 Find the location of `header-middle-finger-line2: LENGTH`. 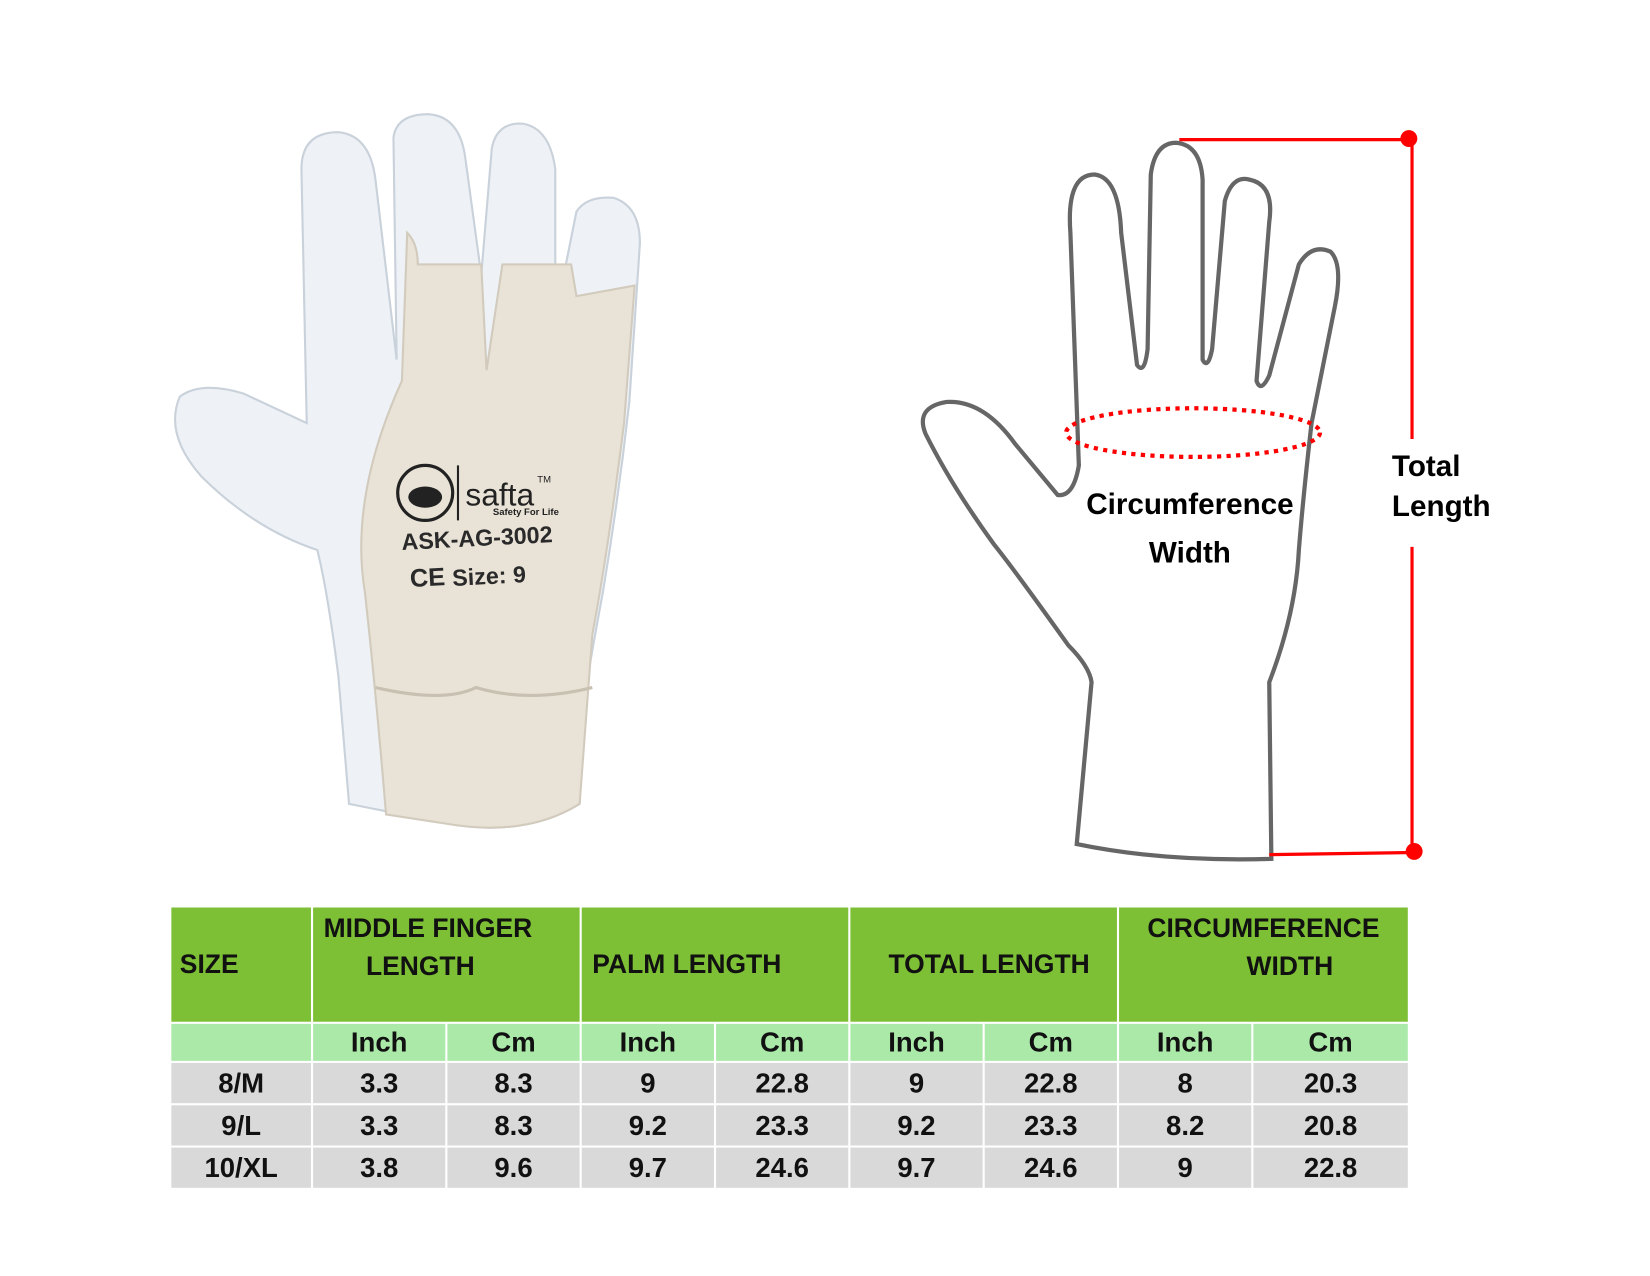

header-middle-finger-line2: LENGTH is located at coordinates (420, 966).